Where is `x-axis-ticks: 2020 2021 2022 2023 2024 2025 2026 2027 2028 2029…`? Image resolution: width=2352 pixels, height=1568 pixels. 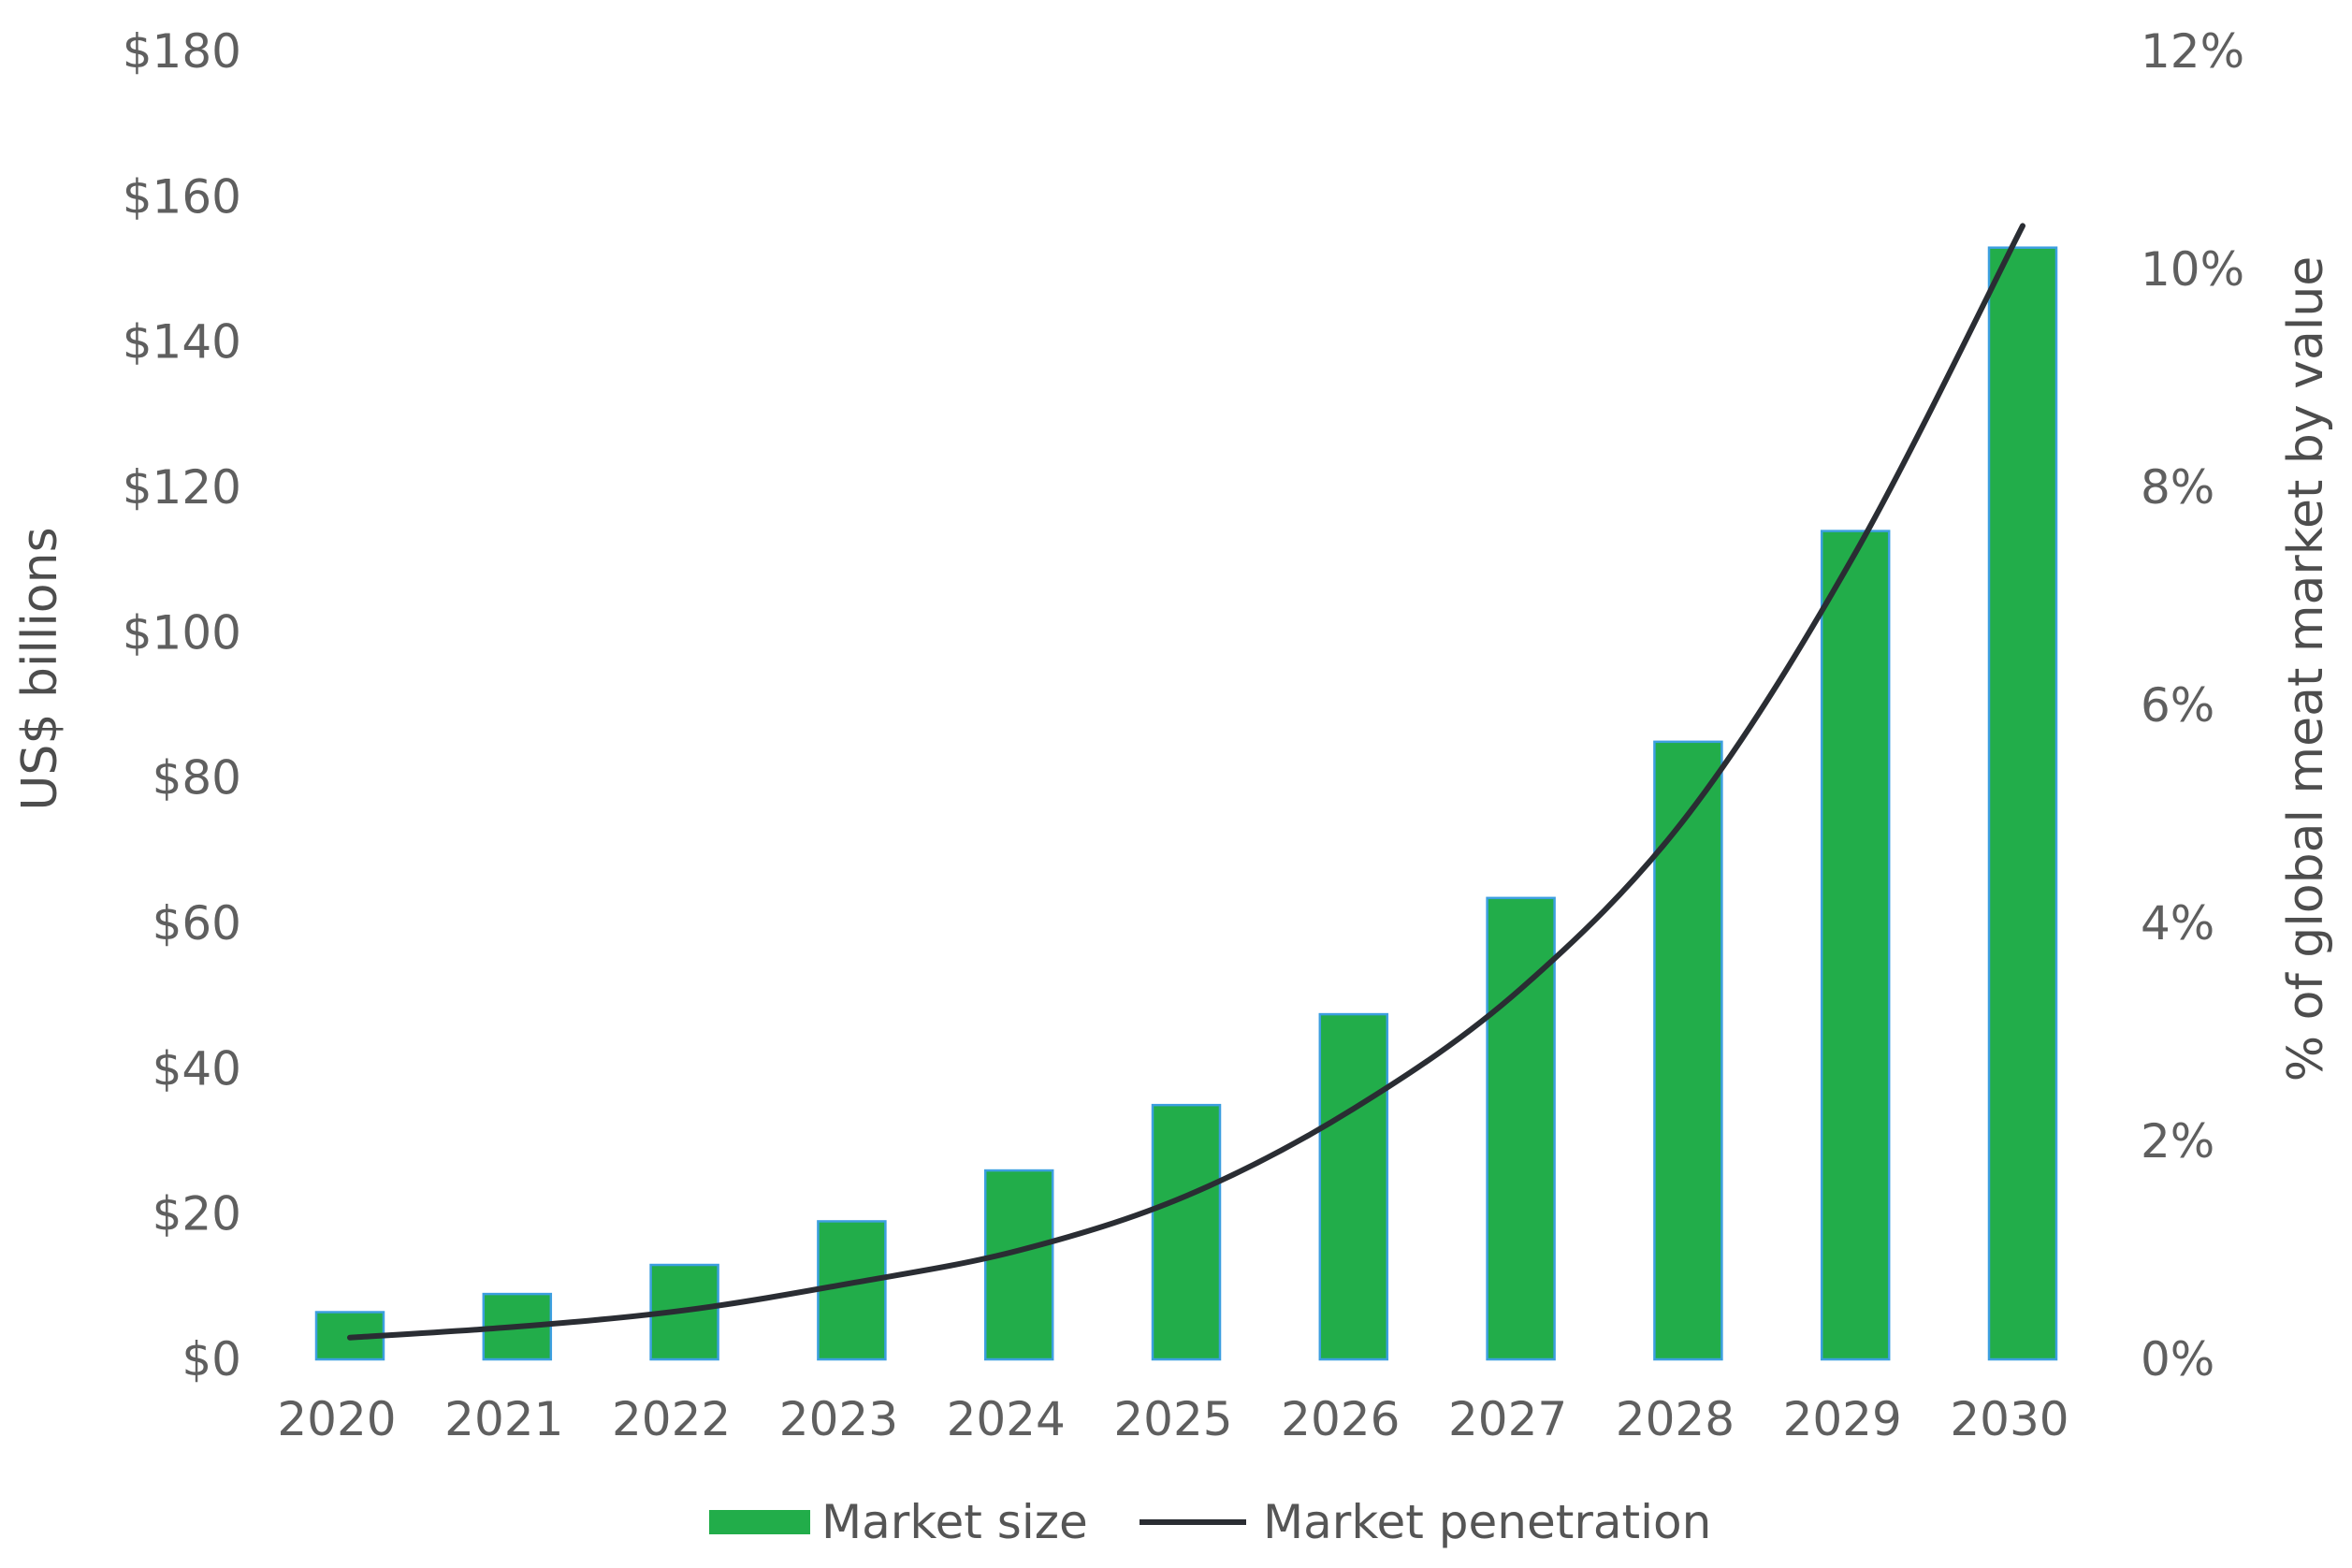
x-axis-ticks: 2020 2021 2022 2023 2024 2025 2026 2027 2028 2029… is located at coordinates (1173, 1419).